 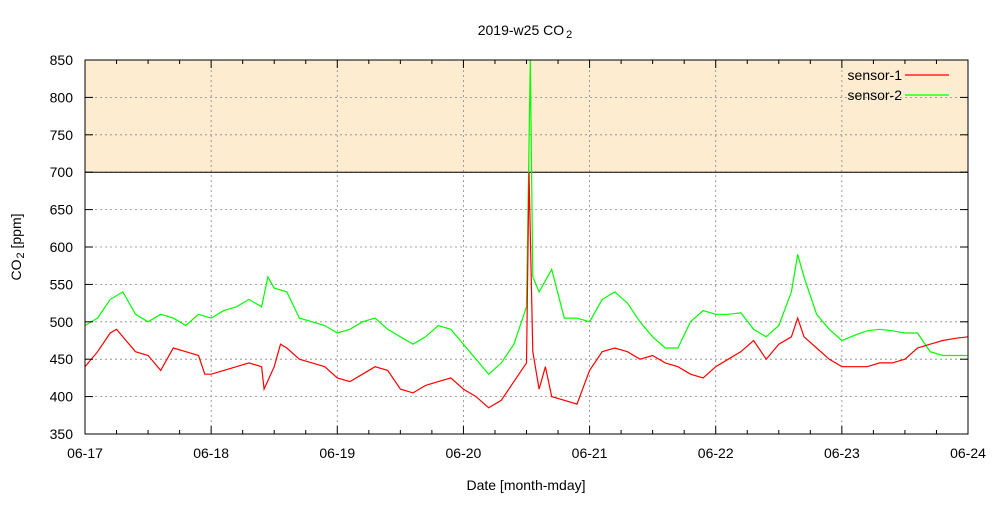 I want to click on x-tick-label: 06-17, so click(x=85, y=453).